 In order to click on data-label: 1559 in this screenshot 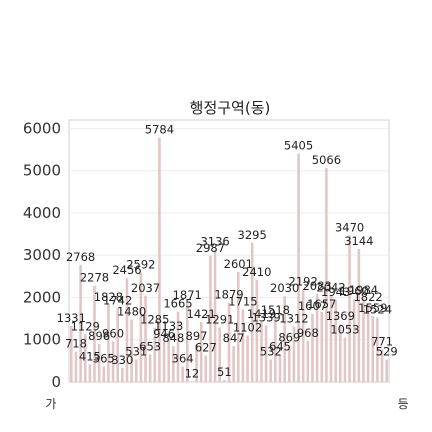, I will do `click(372, 308)`.